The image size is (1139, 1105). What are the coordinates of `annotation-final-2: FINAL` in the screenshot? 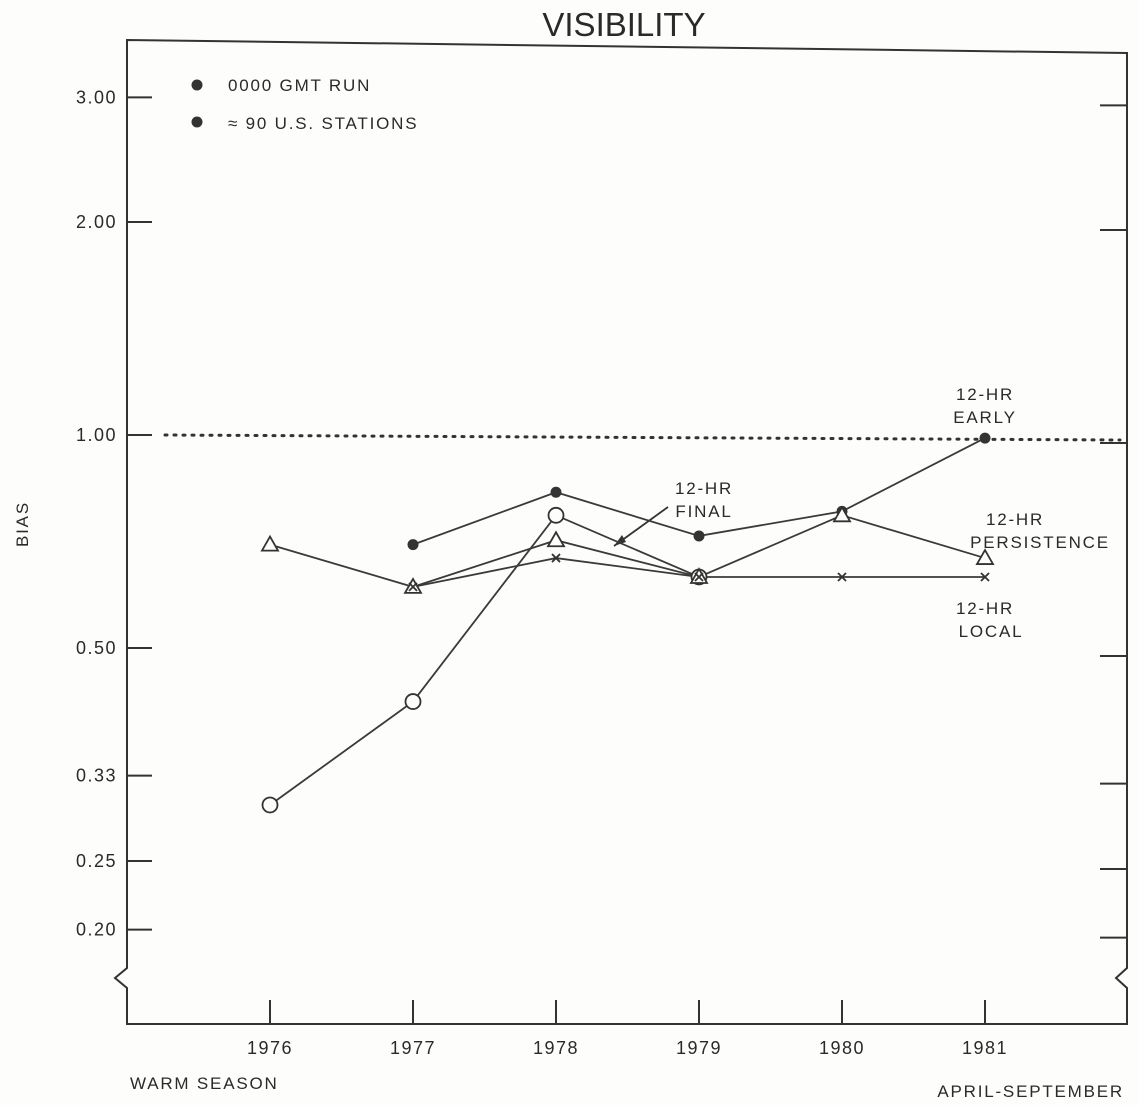 It's located at (703, 511).